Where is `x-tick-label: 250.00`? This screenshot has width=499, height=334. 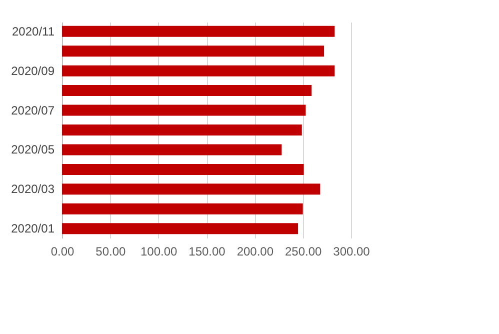
x-tick-label: 250.00 is located at coordinates (303, 251).